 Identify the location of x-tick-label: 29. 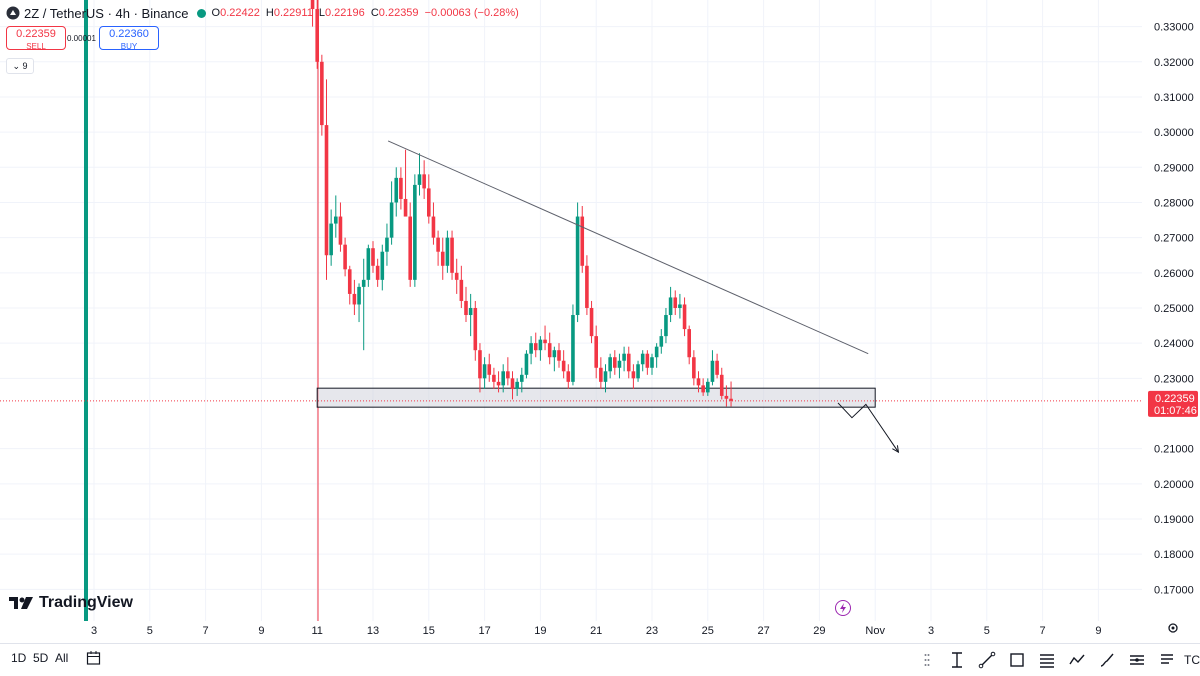
(819, 631).